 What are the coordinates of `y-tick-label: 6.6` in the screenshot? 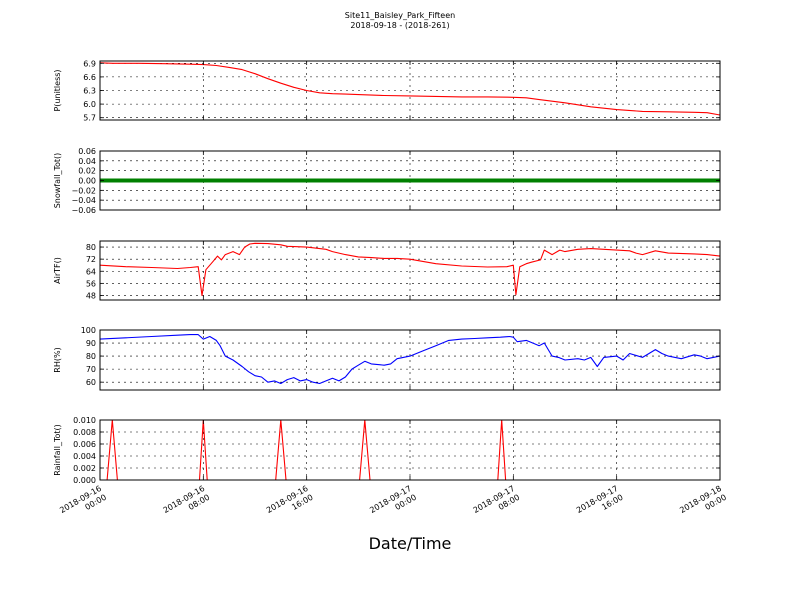 It's located at (89, 77).